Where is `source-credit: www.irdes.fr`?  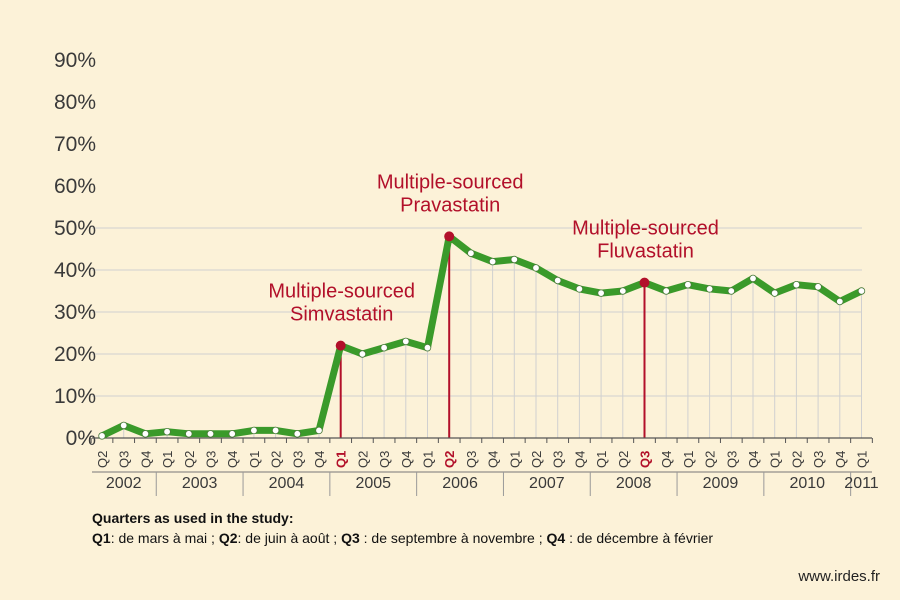 source-credit: www.irdes.fr is located at coordinates (839, 576).